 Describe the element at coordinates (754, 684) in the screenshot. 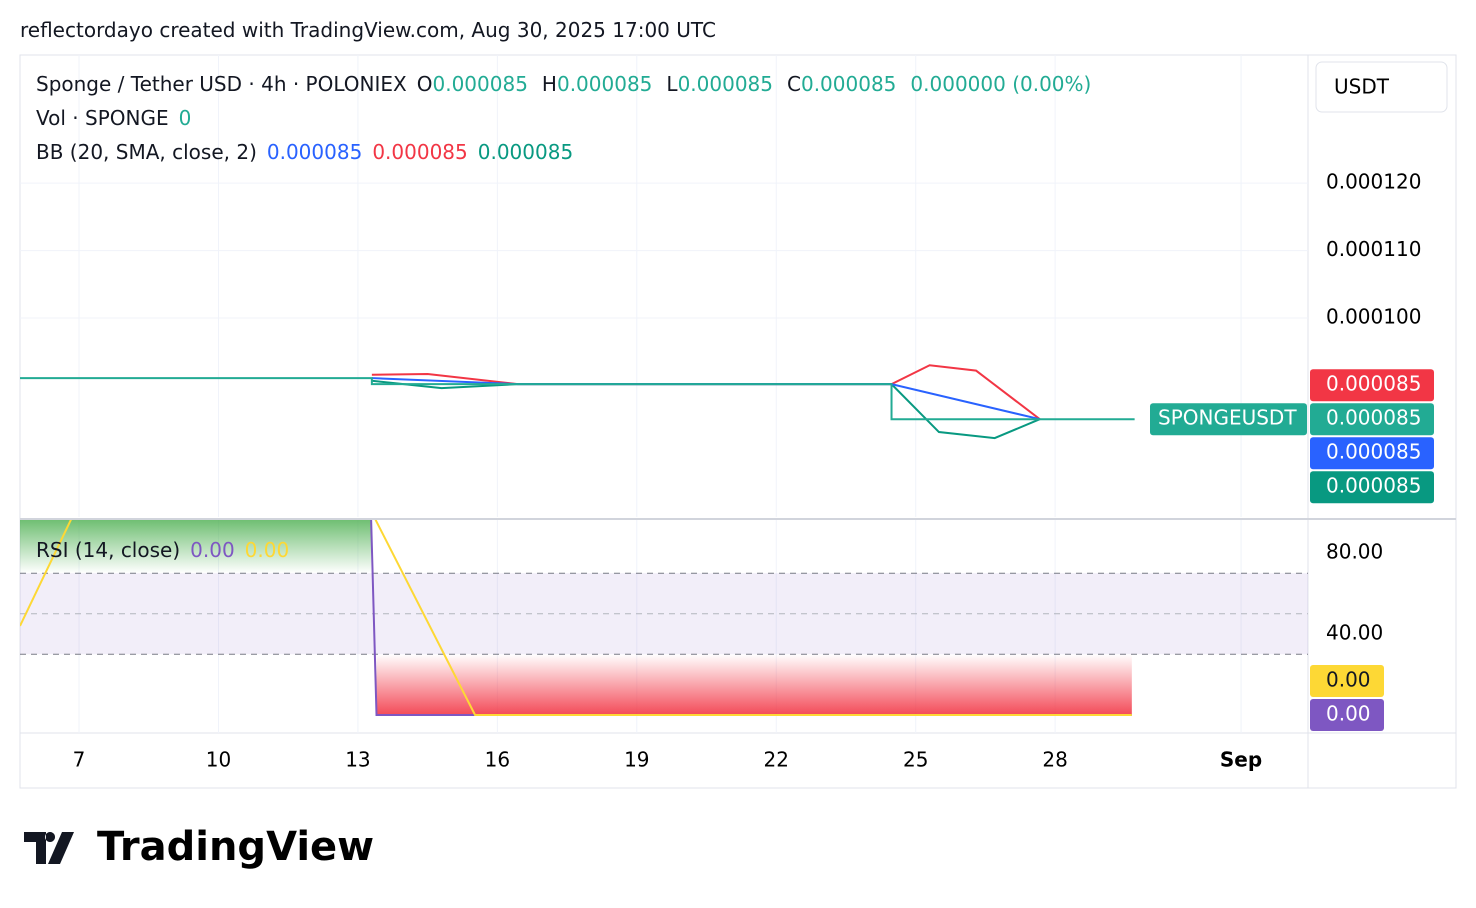

I see `oversold-fill` at that location.